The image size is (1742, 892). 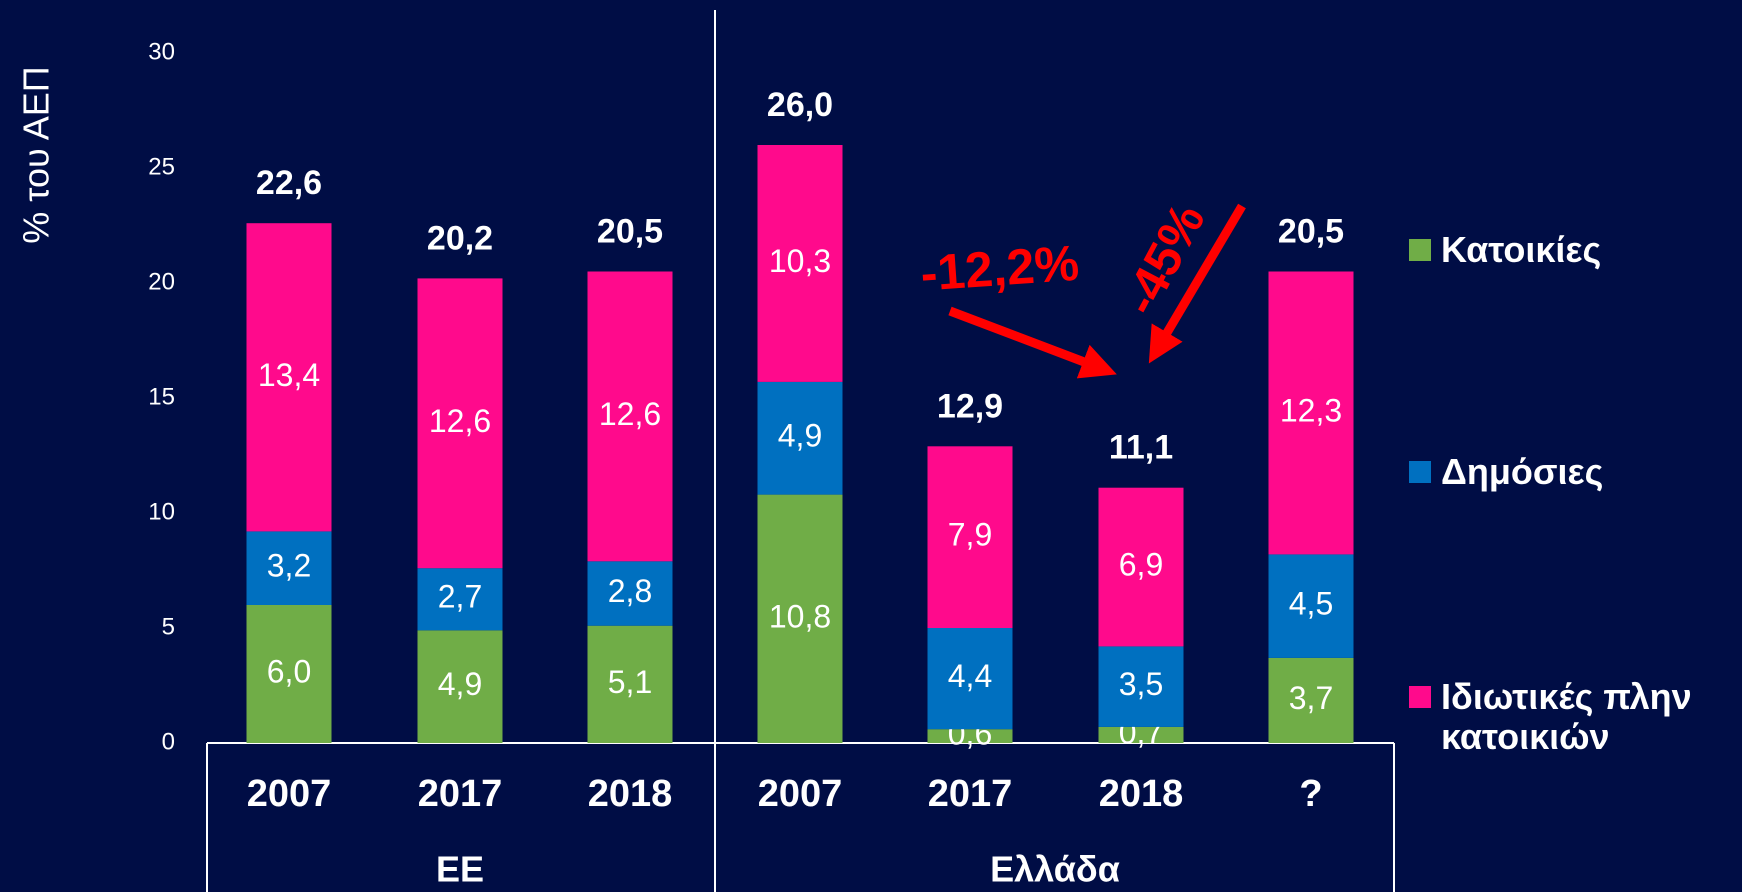 What do you see at coordinates (168, 626) in the screenshot?
I see `y-tick-label: 5` at bounding box center [168, 626].